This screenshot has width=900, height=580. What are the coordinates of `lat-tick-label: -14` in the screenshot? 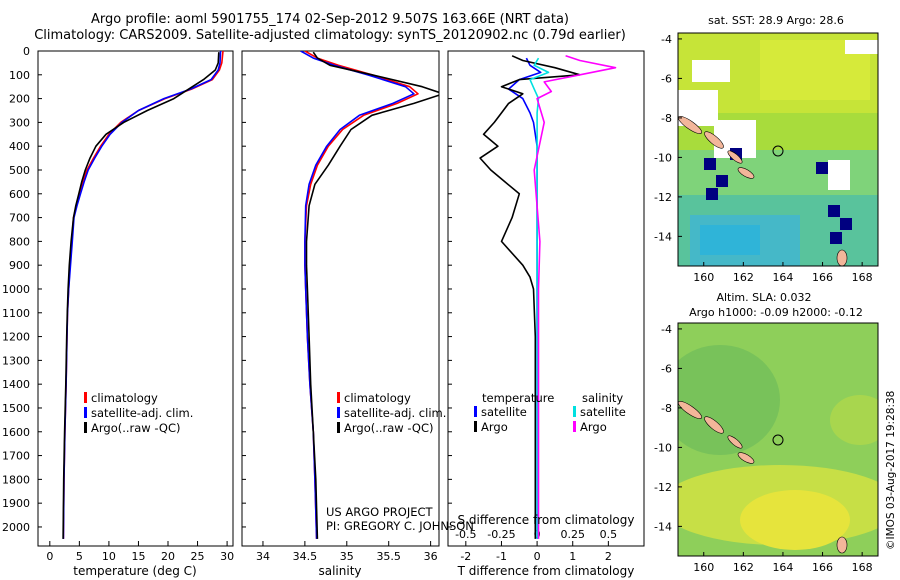 It's located at (663, 236).